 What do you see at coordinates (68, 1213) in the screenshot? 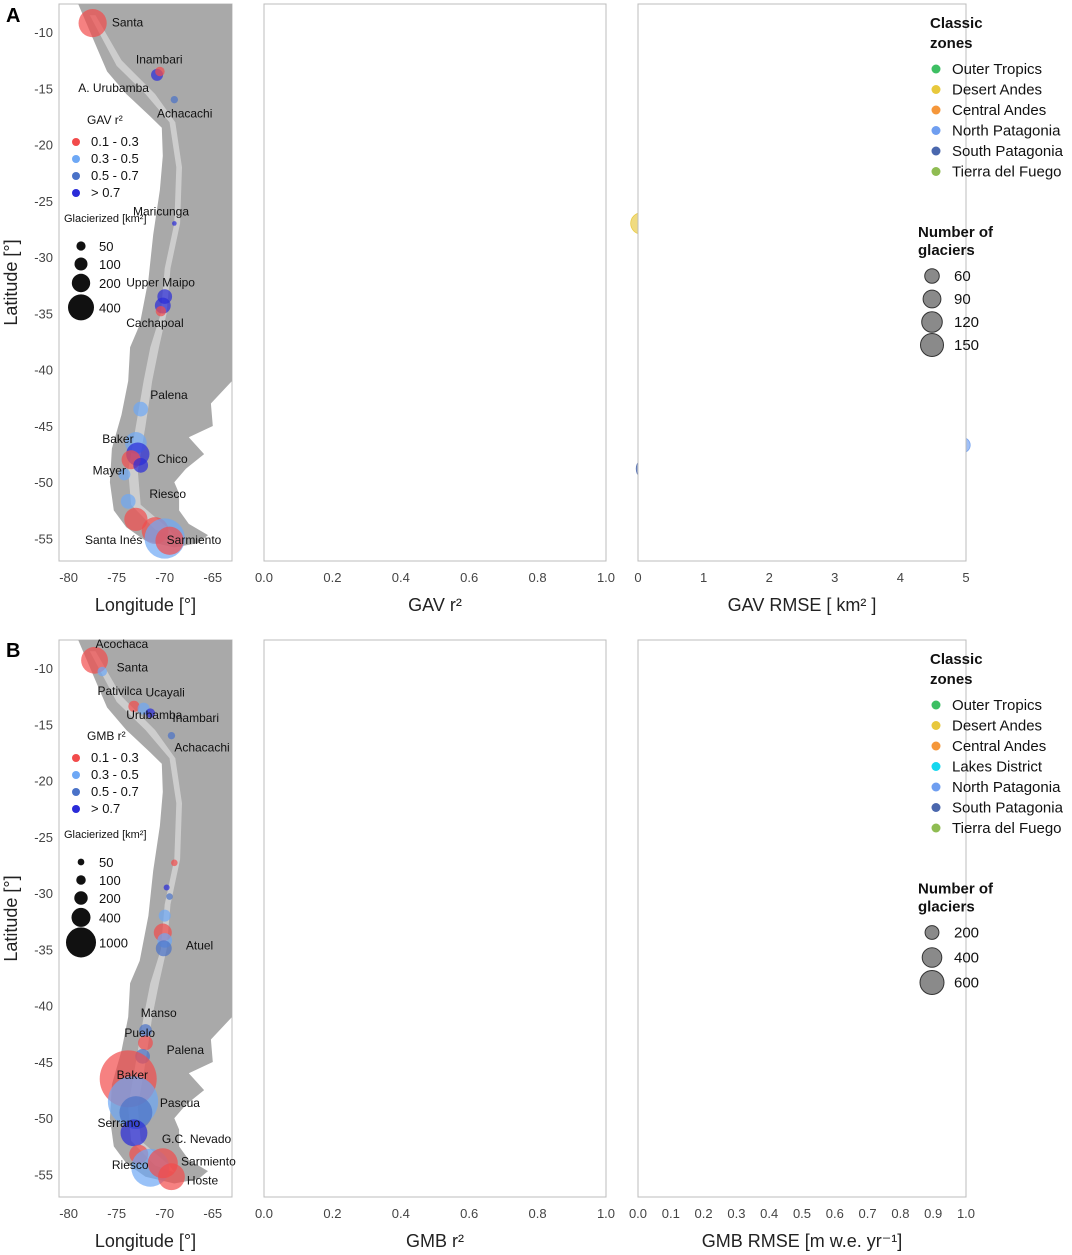
I see `lon-tick-label: -80` at bounding box center [68, 1213].